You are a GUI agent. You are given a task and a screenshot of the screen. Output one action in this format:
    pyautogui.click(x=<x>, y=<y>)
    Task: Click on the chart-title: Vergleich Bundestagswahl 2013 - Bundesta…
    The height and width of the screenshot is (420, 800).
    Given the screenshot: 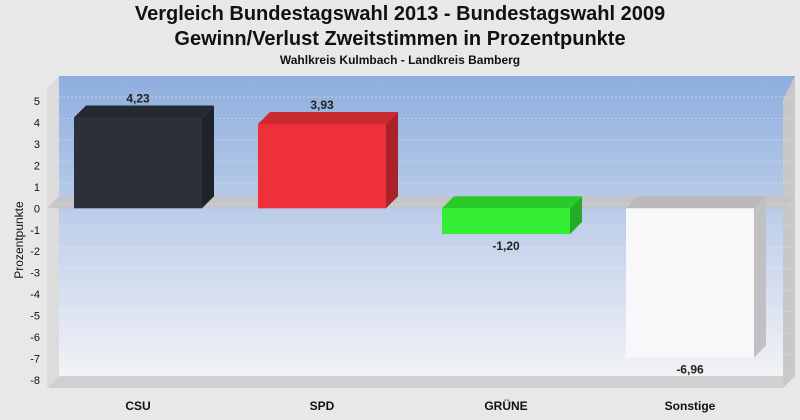 What is the action you would take?
    pyautogui.click(x=400, y=14)
    